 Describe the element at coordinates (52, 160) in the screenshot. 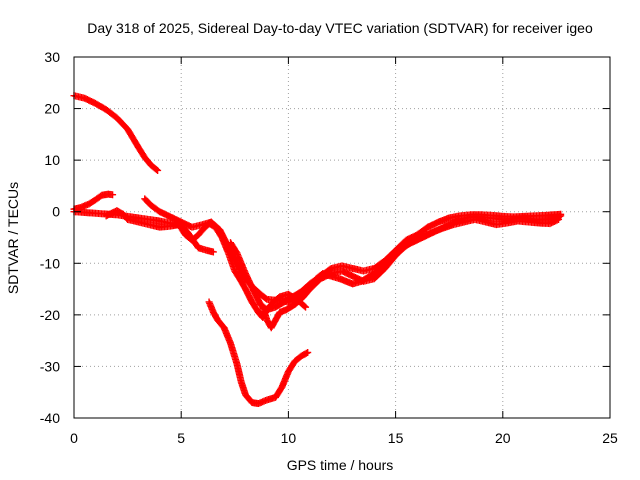

I see `y-tick-label: 10` at that location.